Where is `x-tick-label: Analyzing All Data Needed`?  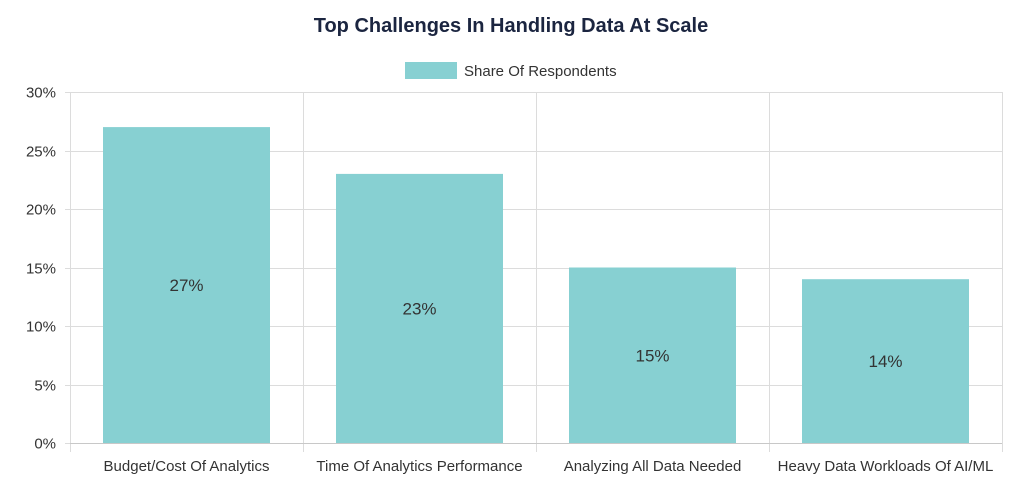 x-tick-label: Analyzing All Data Needed is located at coordinates (653, 466).